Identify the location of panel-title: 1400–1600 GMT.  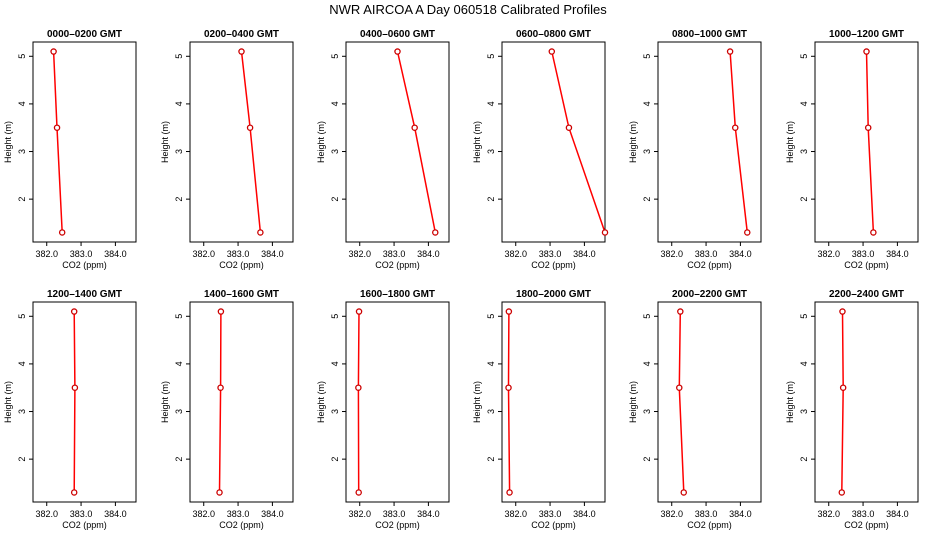
(241, 294).